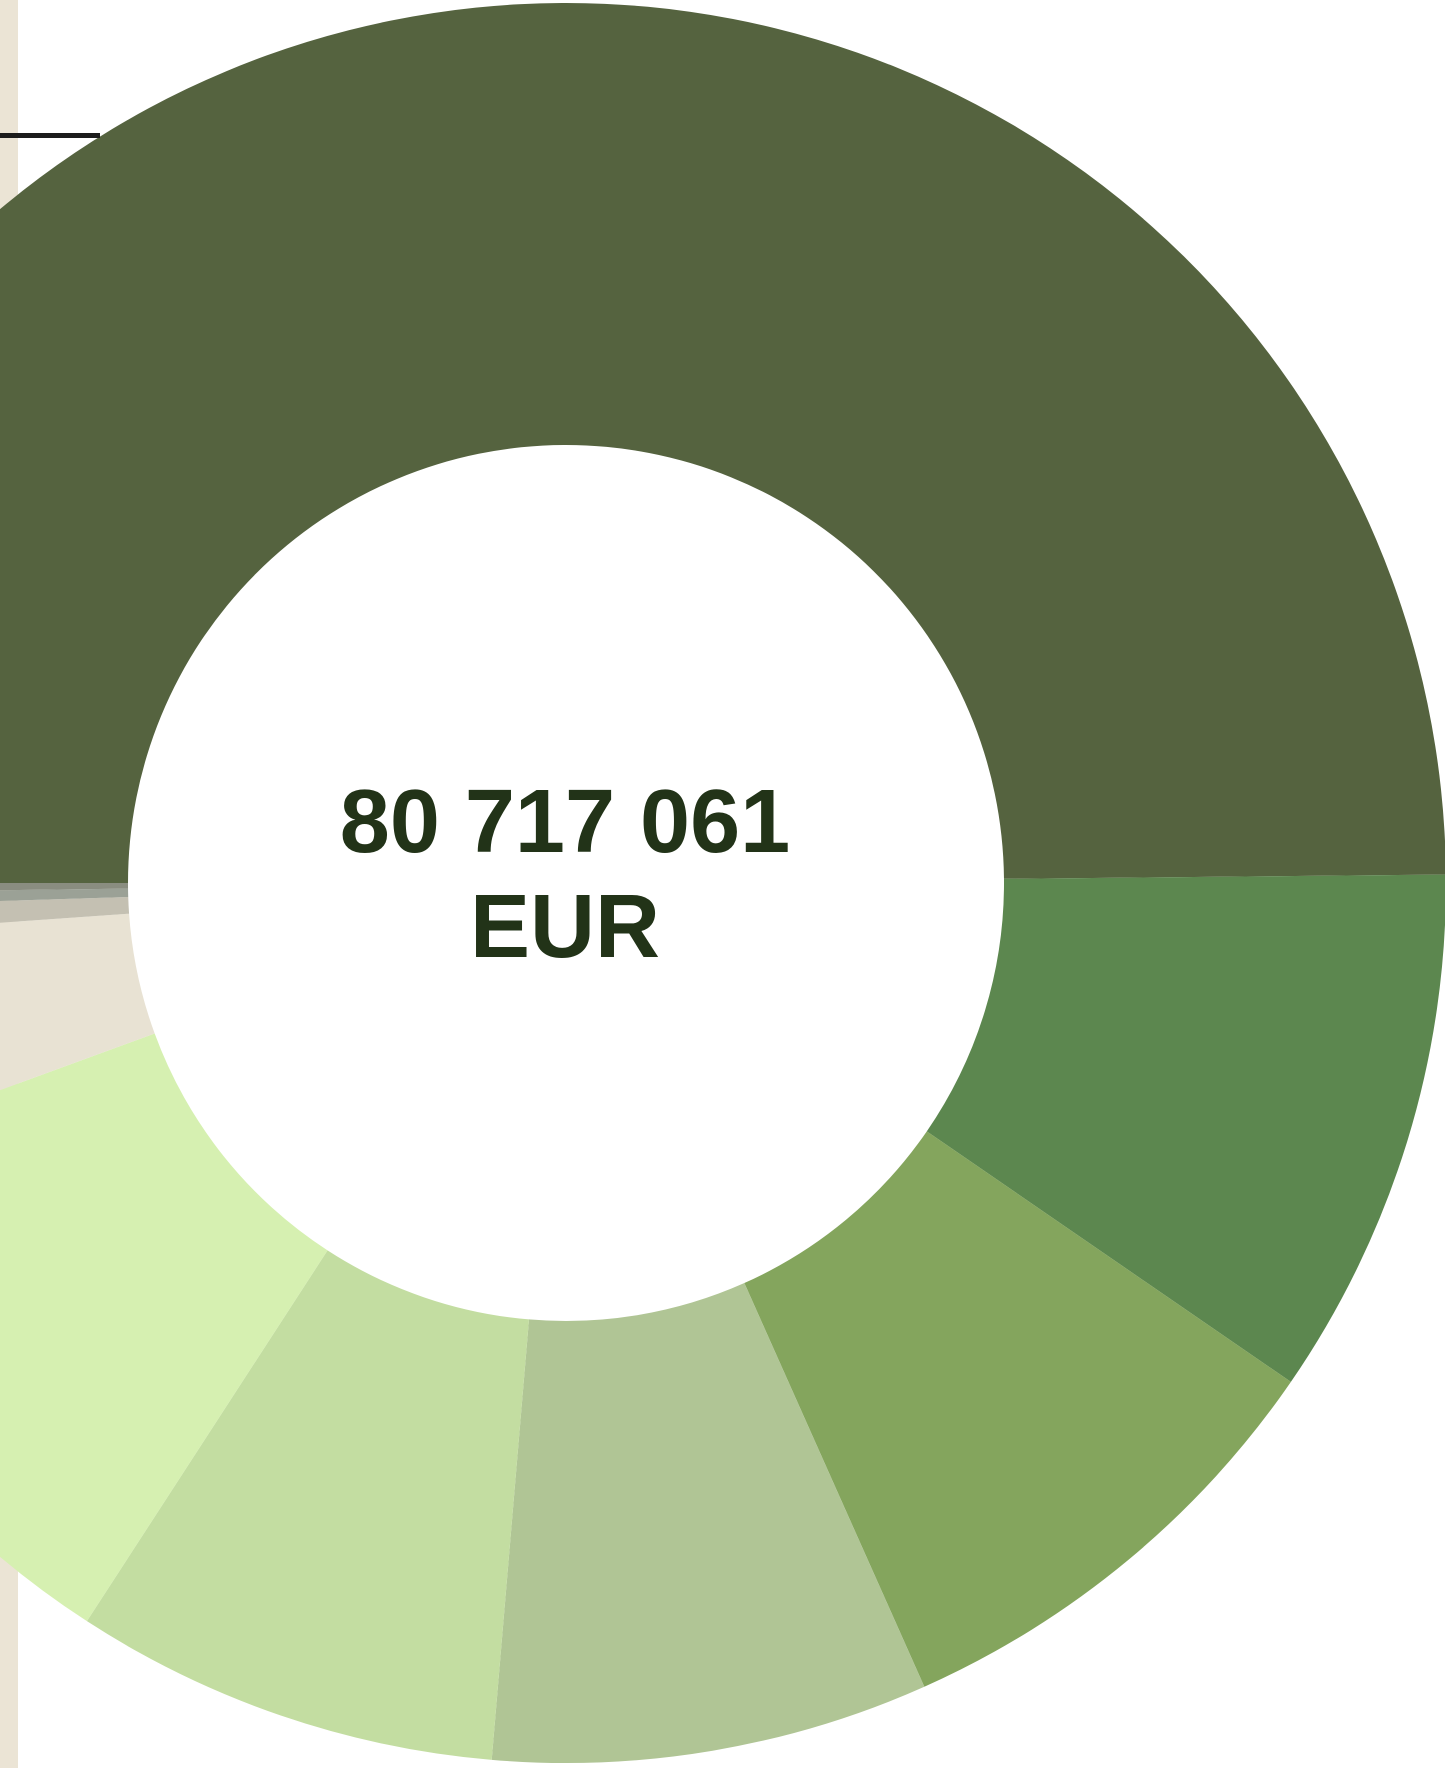 The width and height of the screenshot is (1445, 1768). Describe the element at coordinates (565, 927) in the screenshot. I see `total-unit: EUR` at that location.